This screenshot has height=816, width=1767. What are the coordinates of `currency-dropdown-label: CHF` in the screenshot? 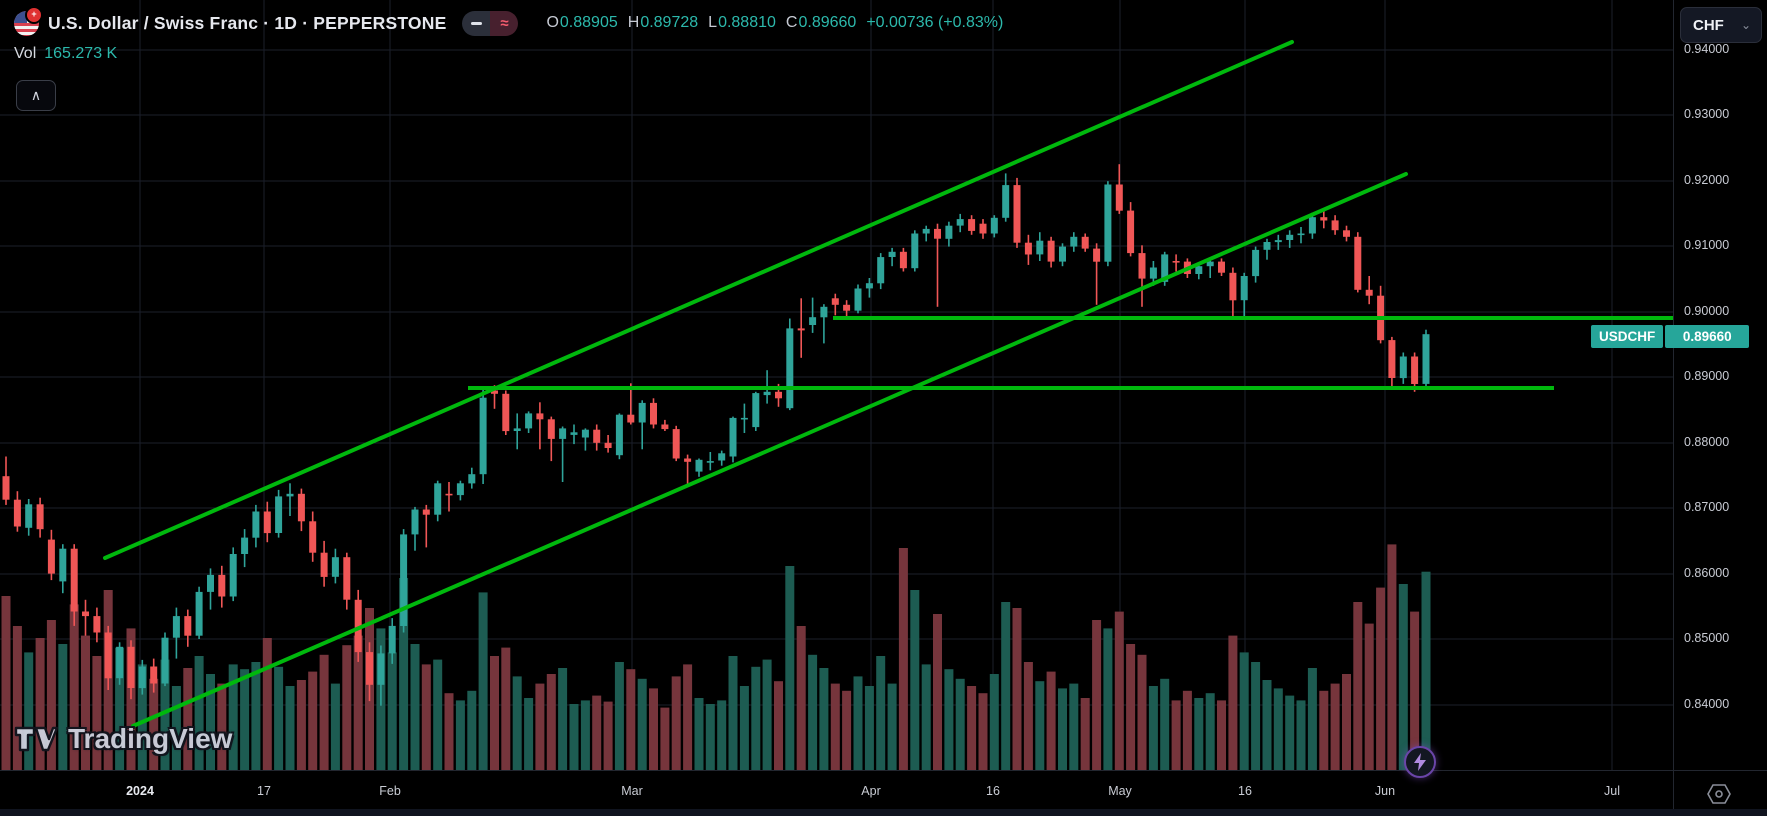 It's located at (1708, 25).